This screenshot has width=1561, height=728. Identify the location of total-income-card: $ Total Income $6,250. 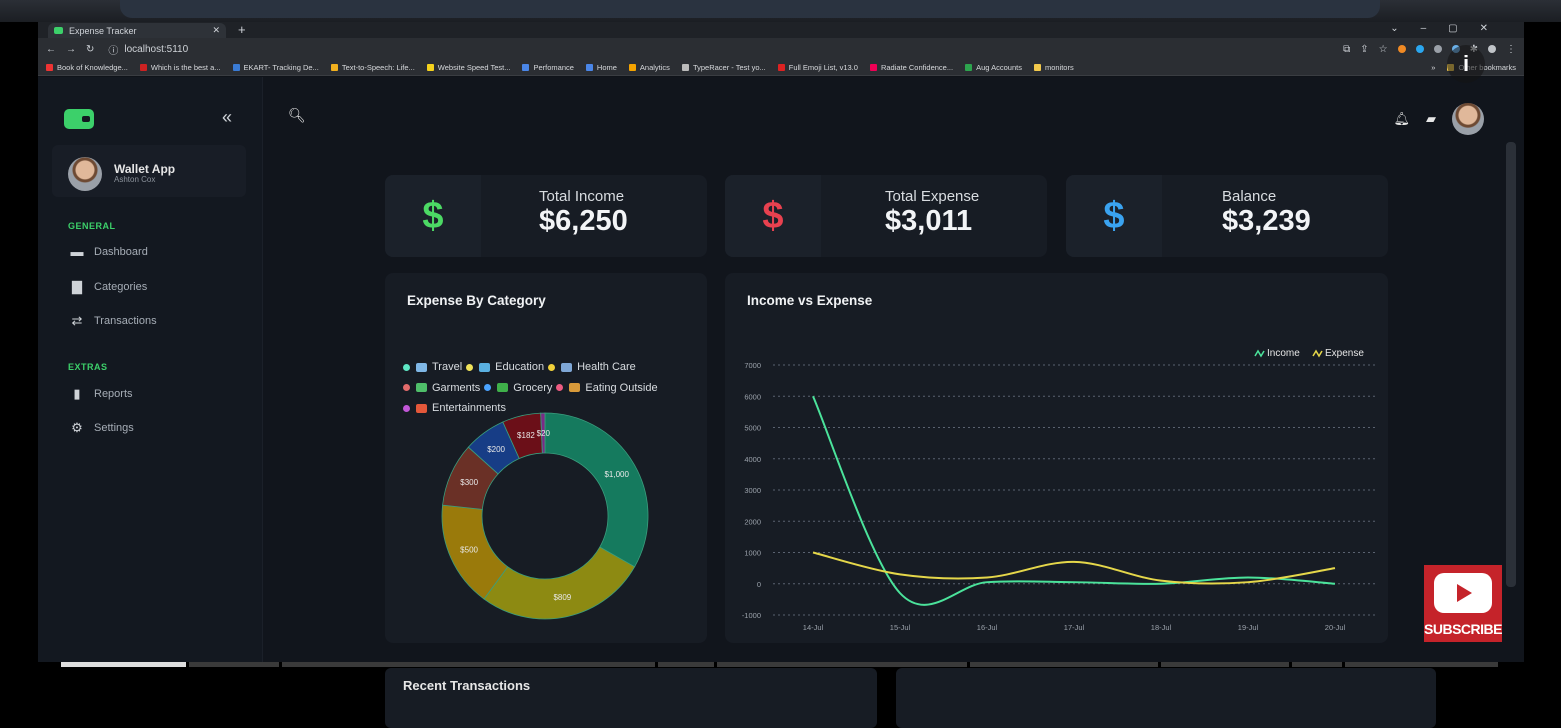
(546, 216).